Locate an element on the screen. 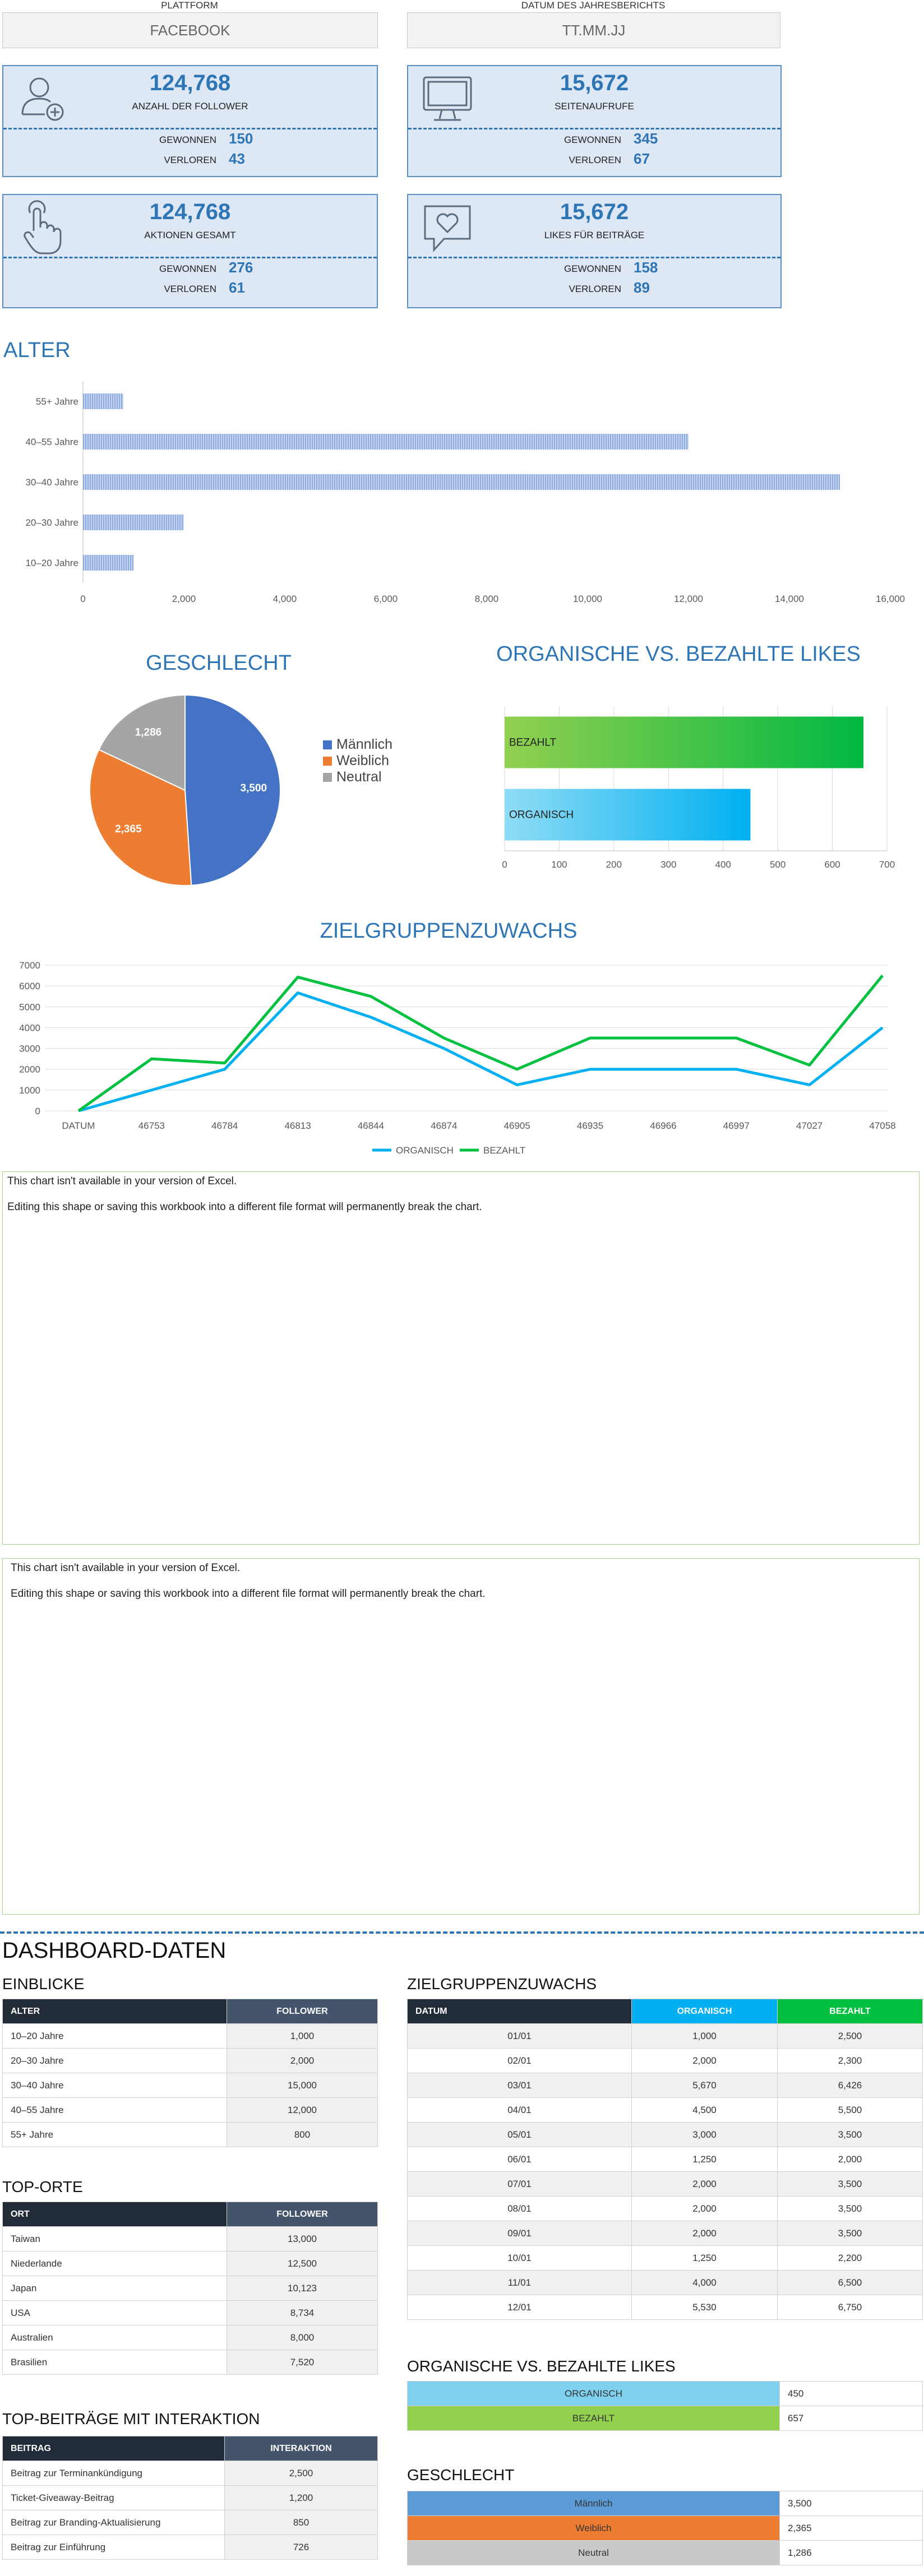  cell-date: 10/01 is located at coordinates (519, 2258).